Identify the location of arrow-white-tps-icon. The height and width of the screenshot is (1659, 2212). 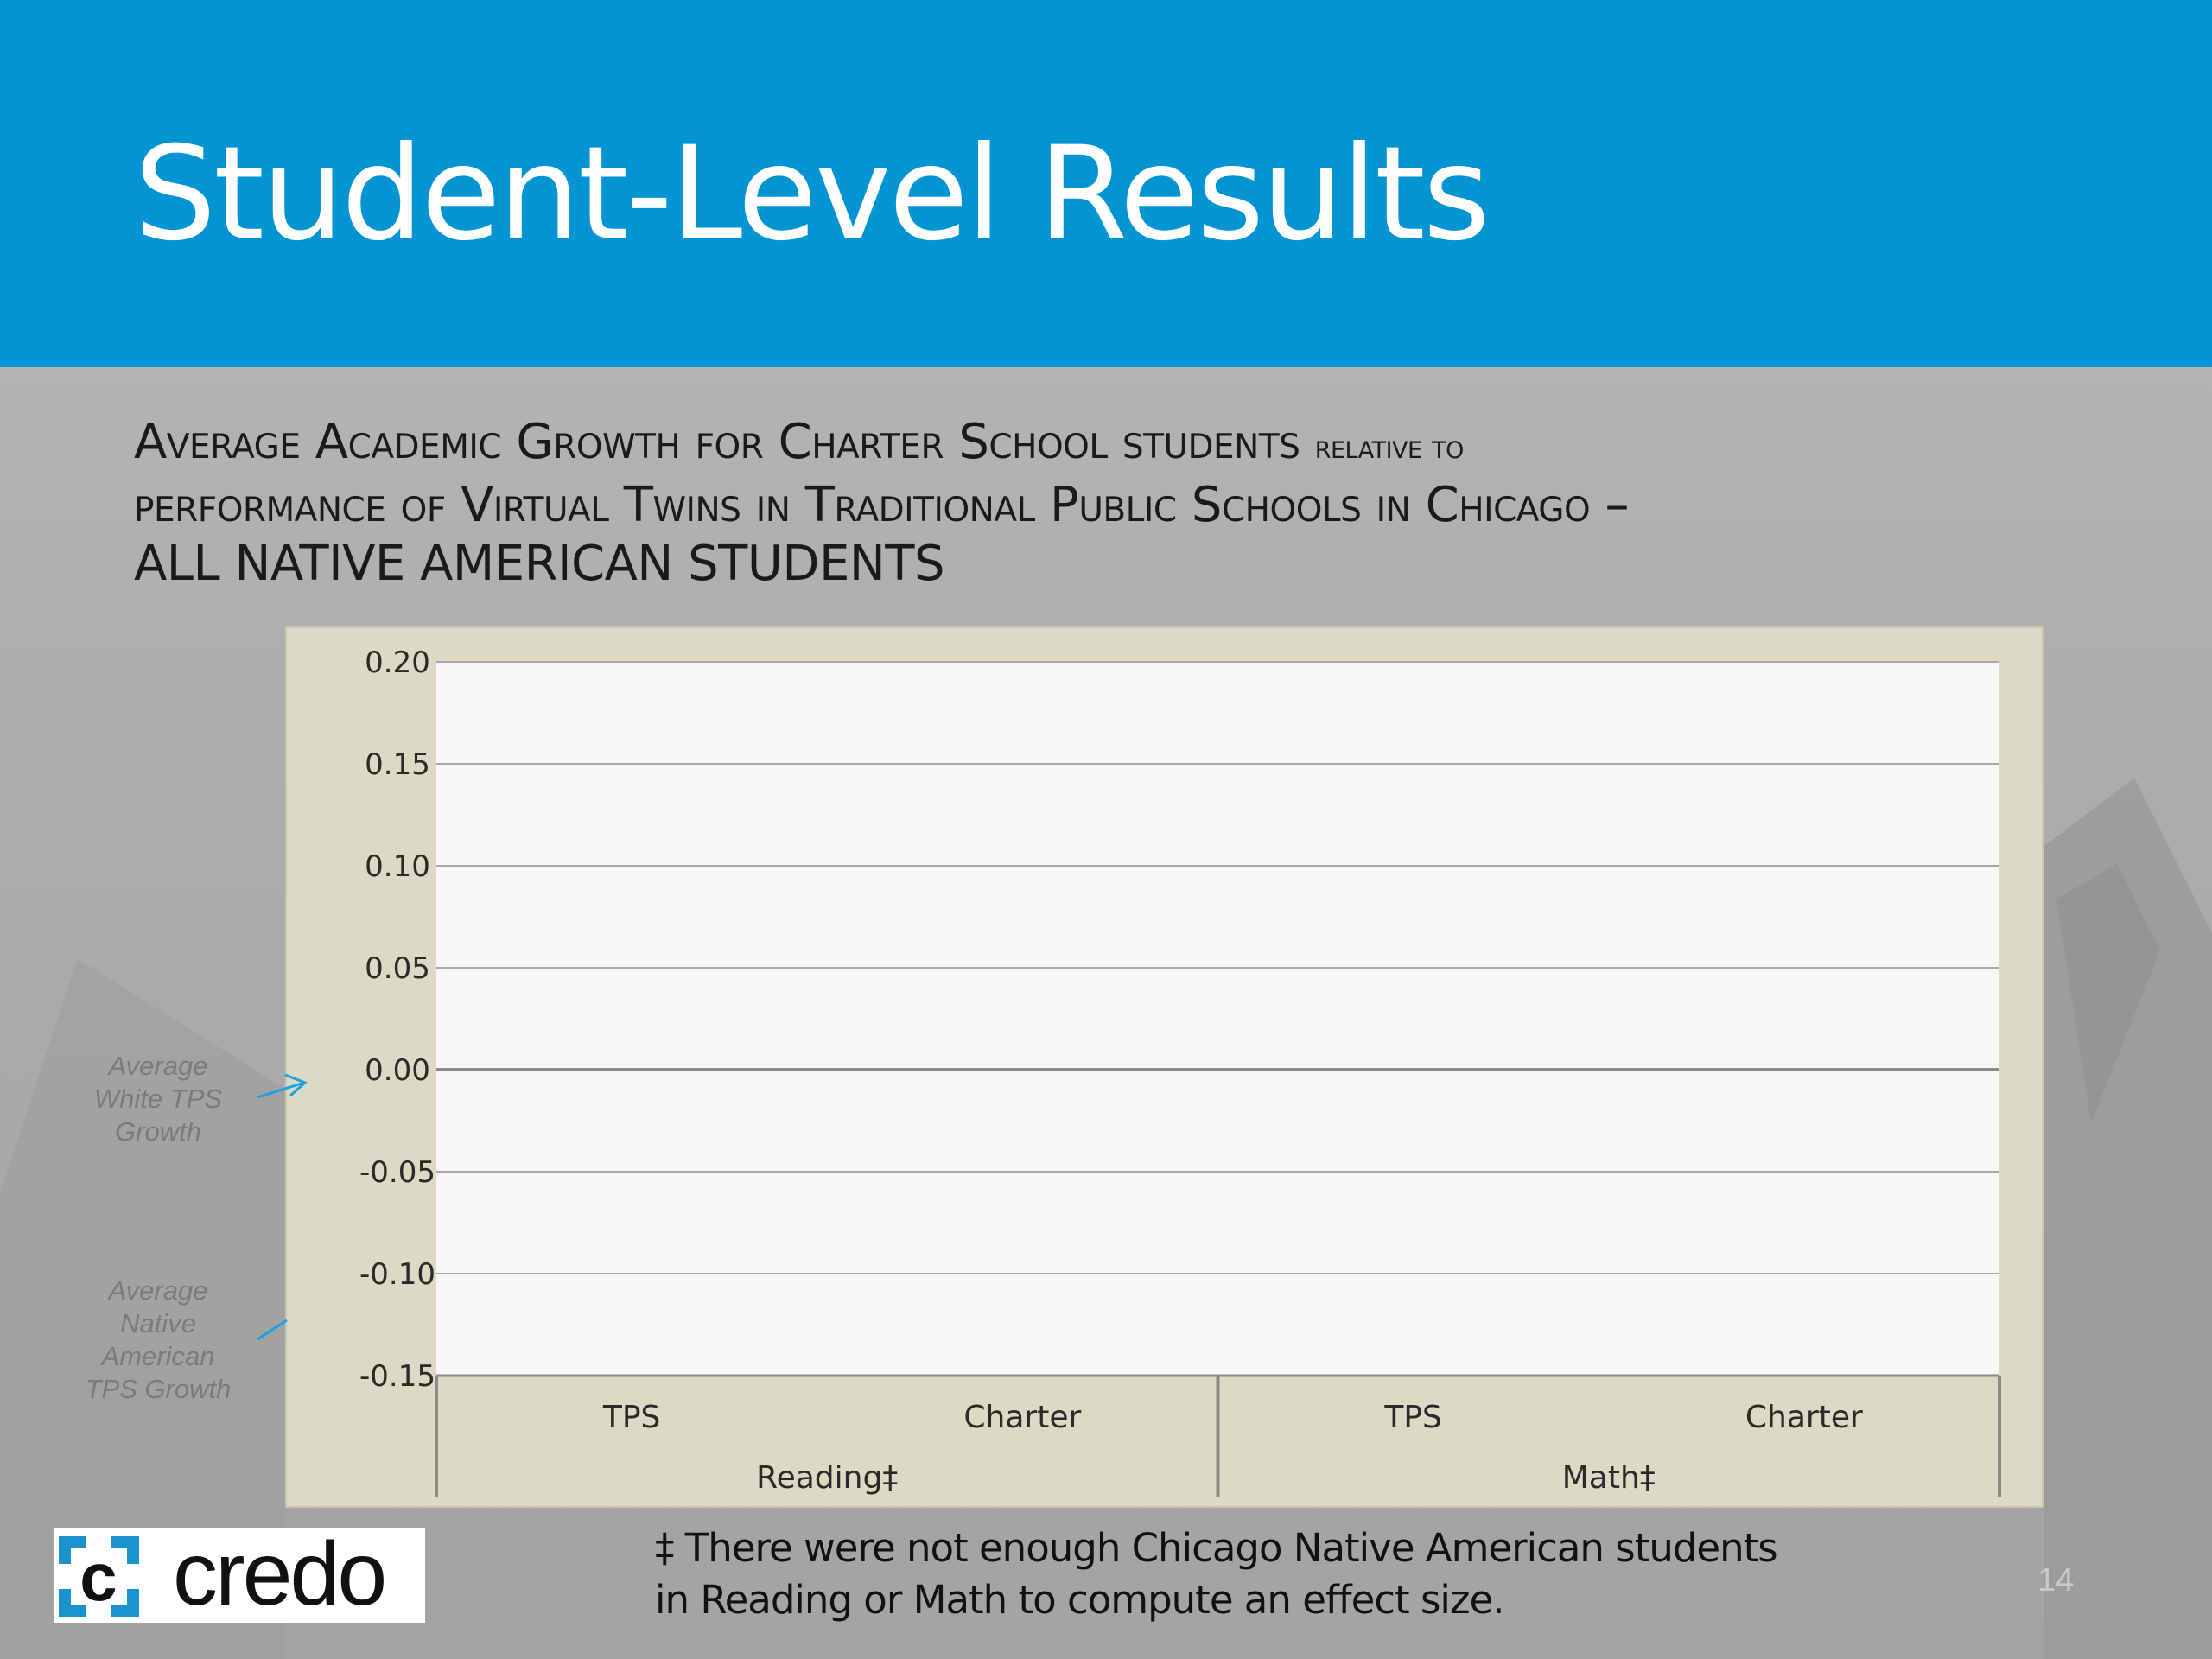
(282, 1086).